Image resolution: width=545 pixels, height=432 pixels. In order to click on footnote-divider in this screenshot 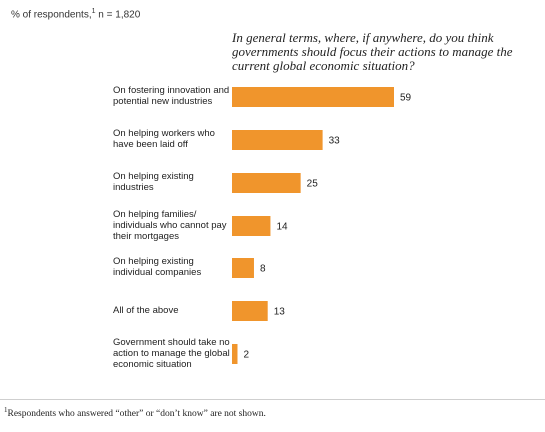, I will do `click(272, 399)`.